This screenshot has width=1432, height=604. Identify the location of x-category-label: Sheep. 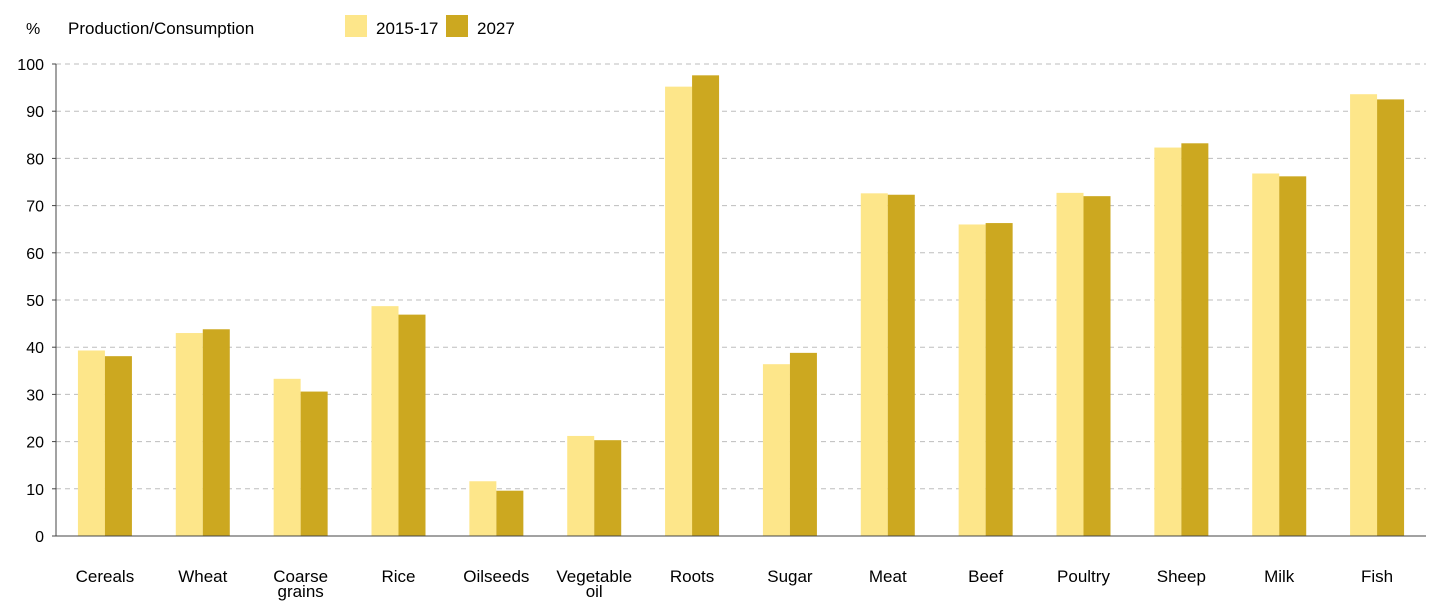
(1181, 576).